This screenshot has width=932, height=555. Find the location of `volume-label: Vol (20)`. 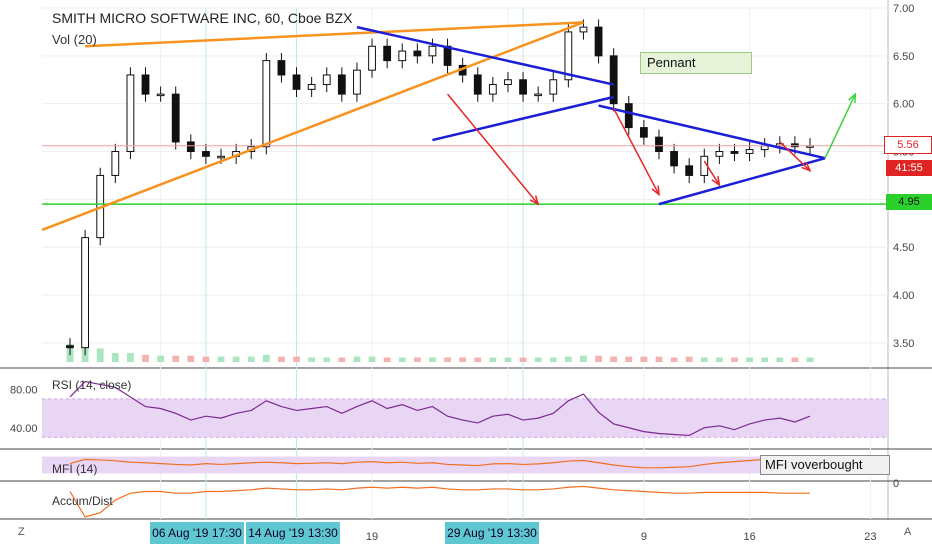

volume-label: Vol (20) is located at coordinates (74, 39).